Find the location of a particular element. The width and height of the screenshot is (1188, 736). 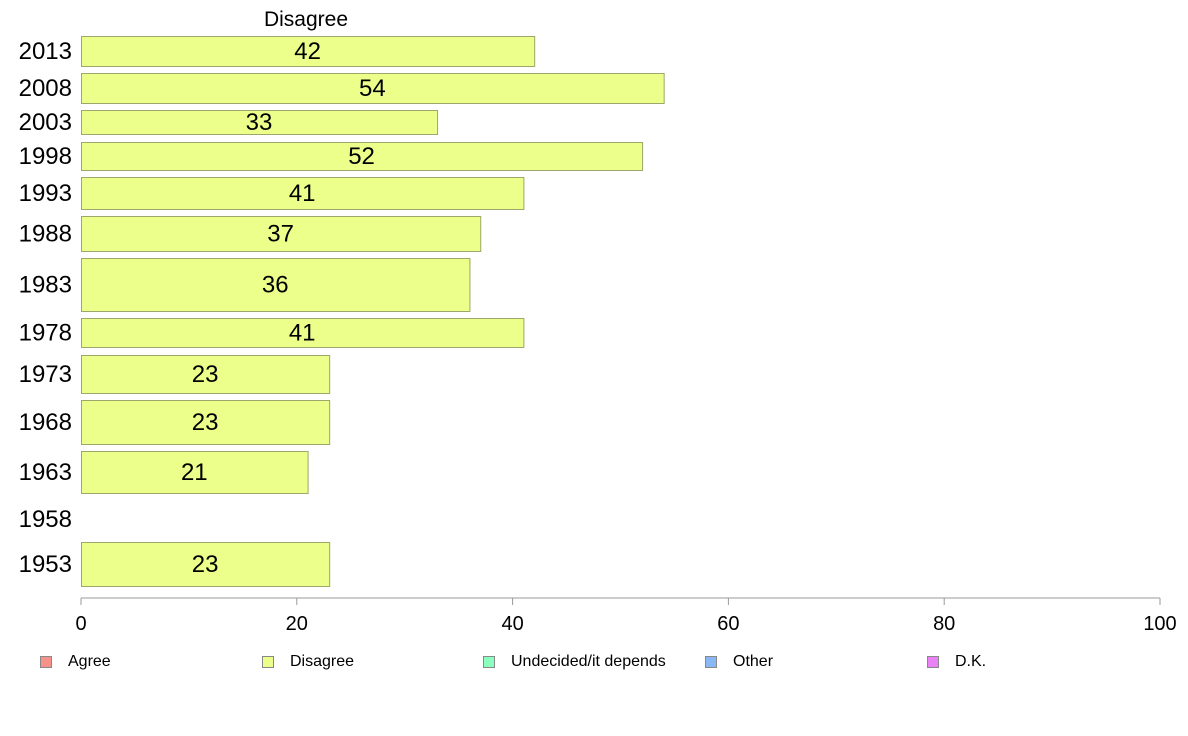

x-axis: 0 20 40 60 80 100 is located at coordinates (626, 616).